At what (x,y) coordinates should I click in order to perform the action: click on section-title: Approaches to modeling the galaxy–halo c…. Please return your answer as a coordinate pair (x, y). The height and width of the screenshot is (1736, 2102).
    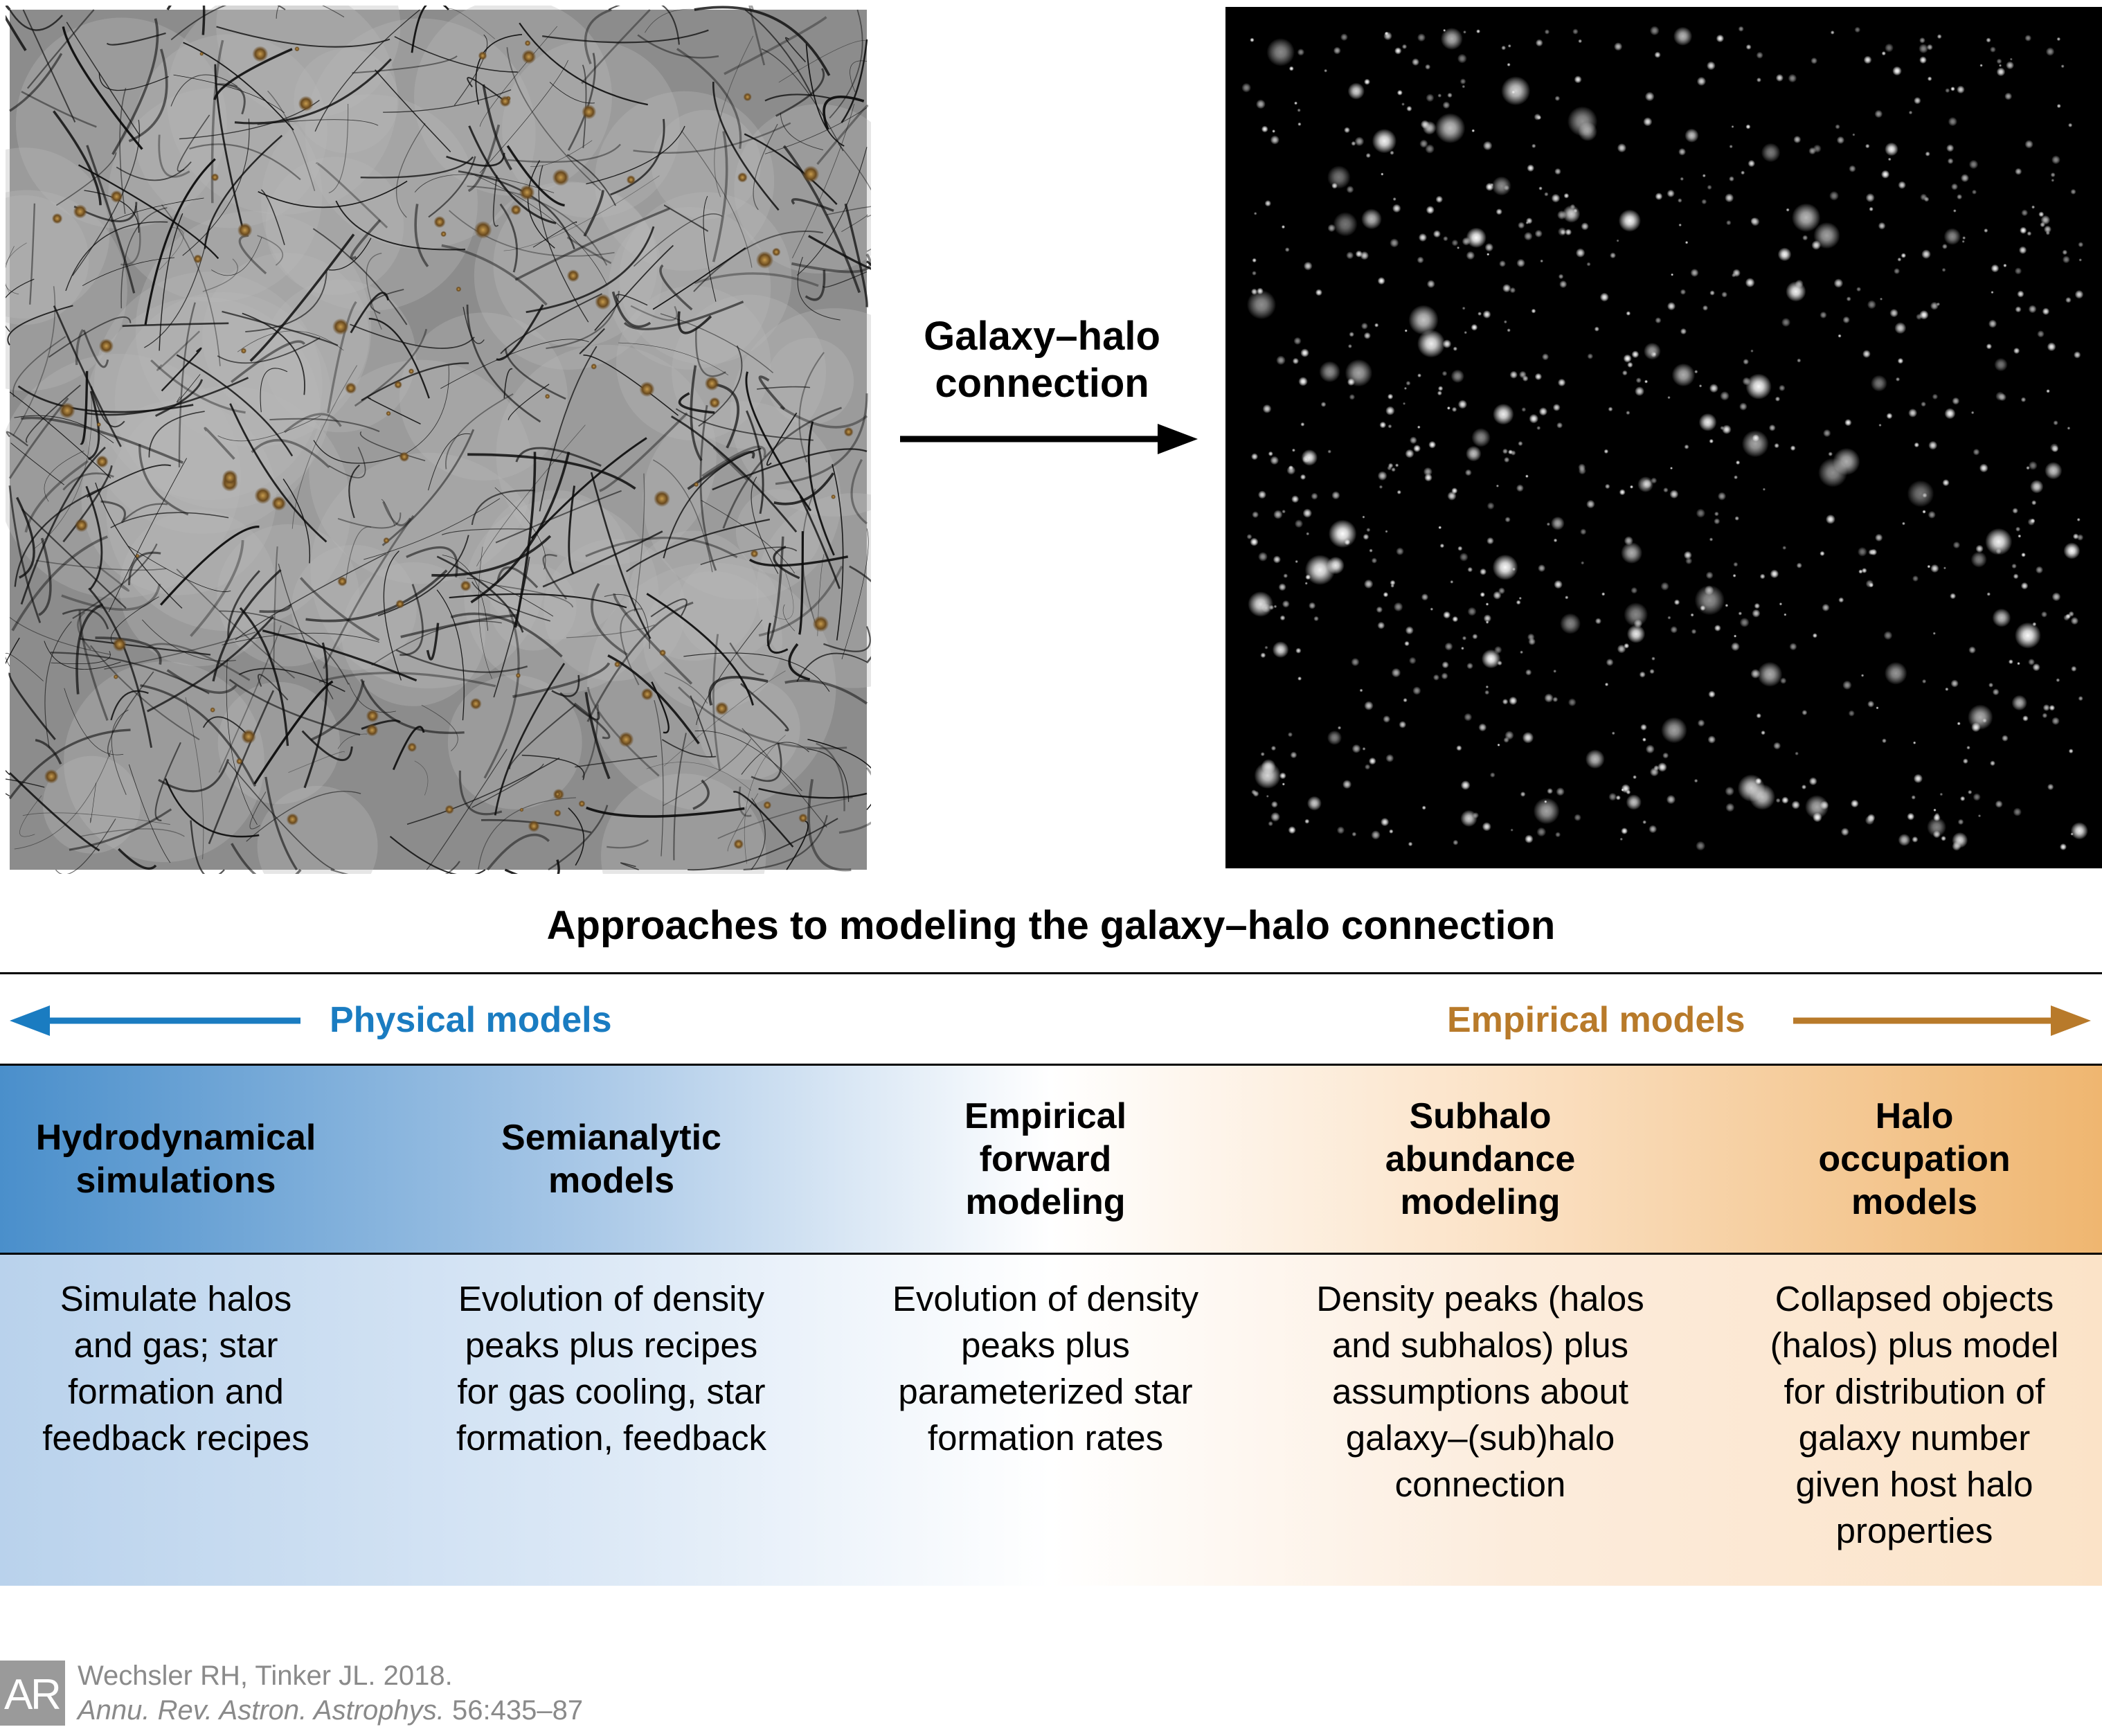
    Looking at the image, I should click on (1051, 925).